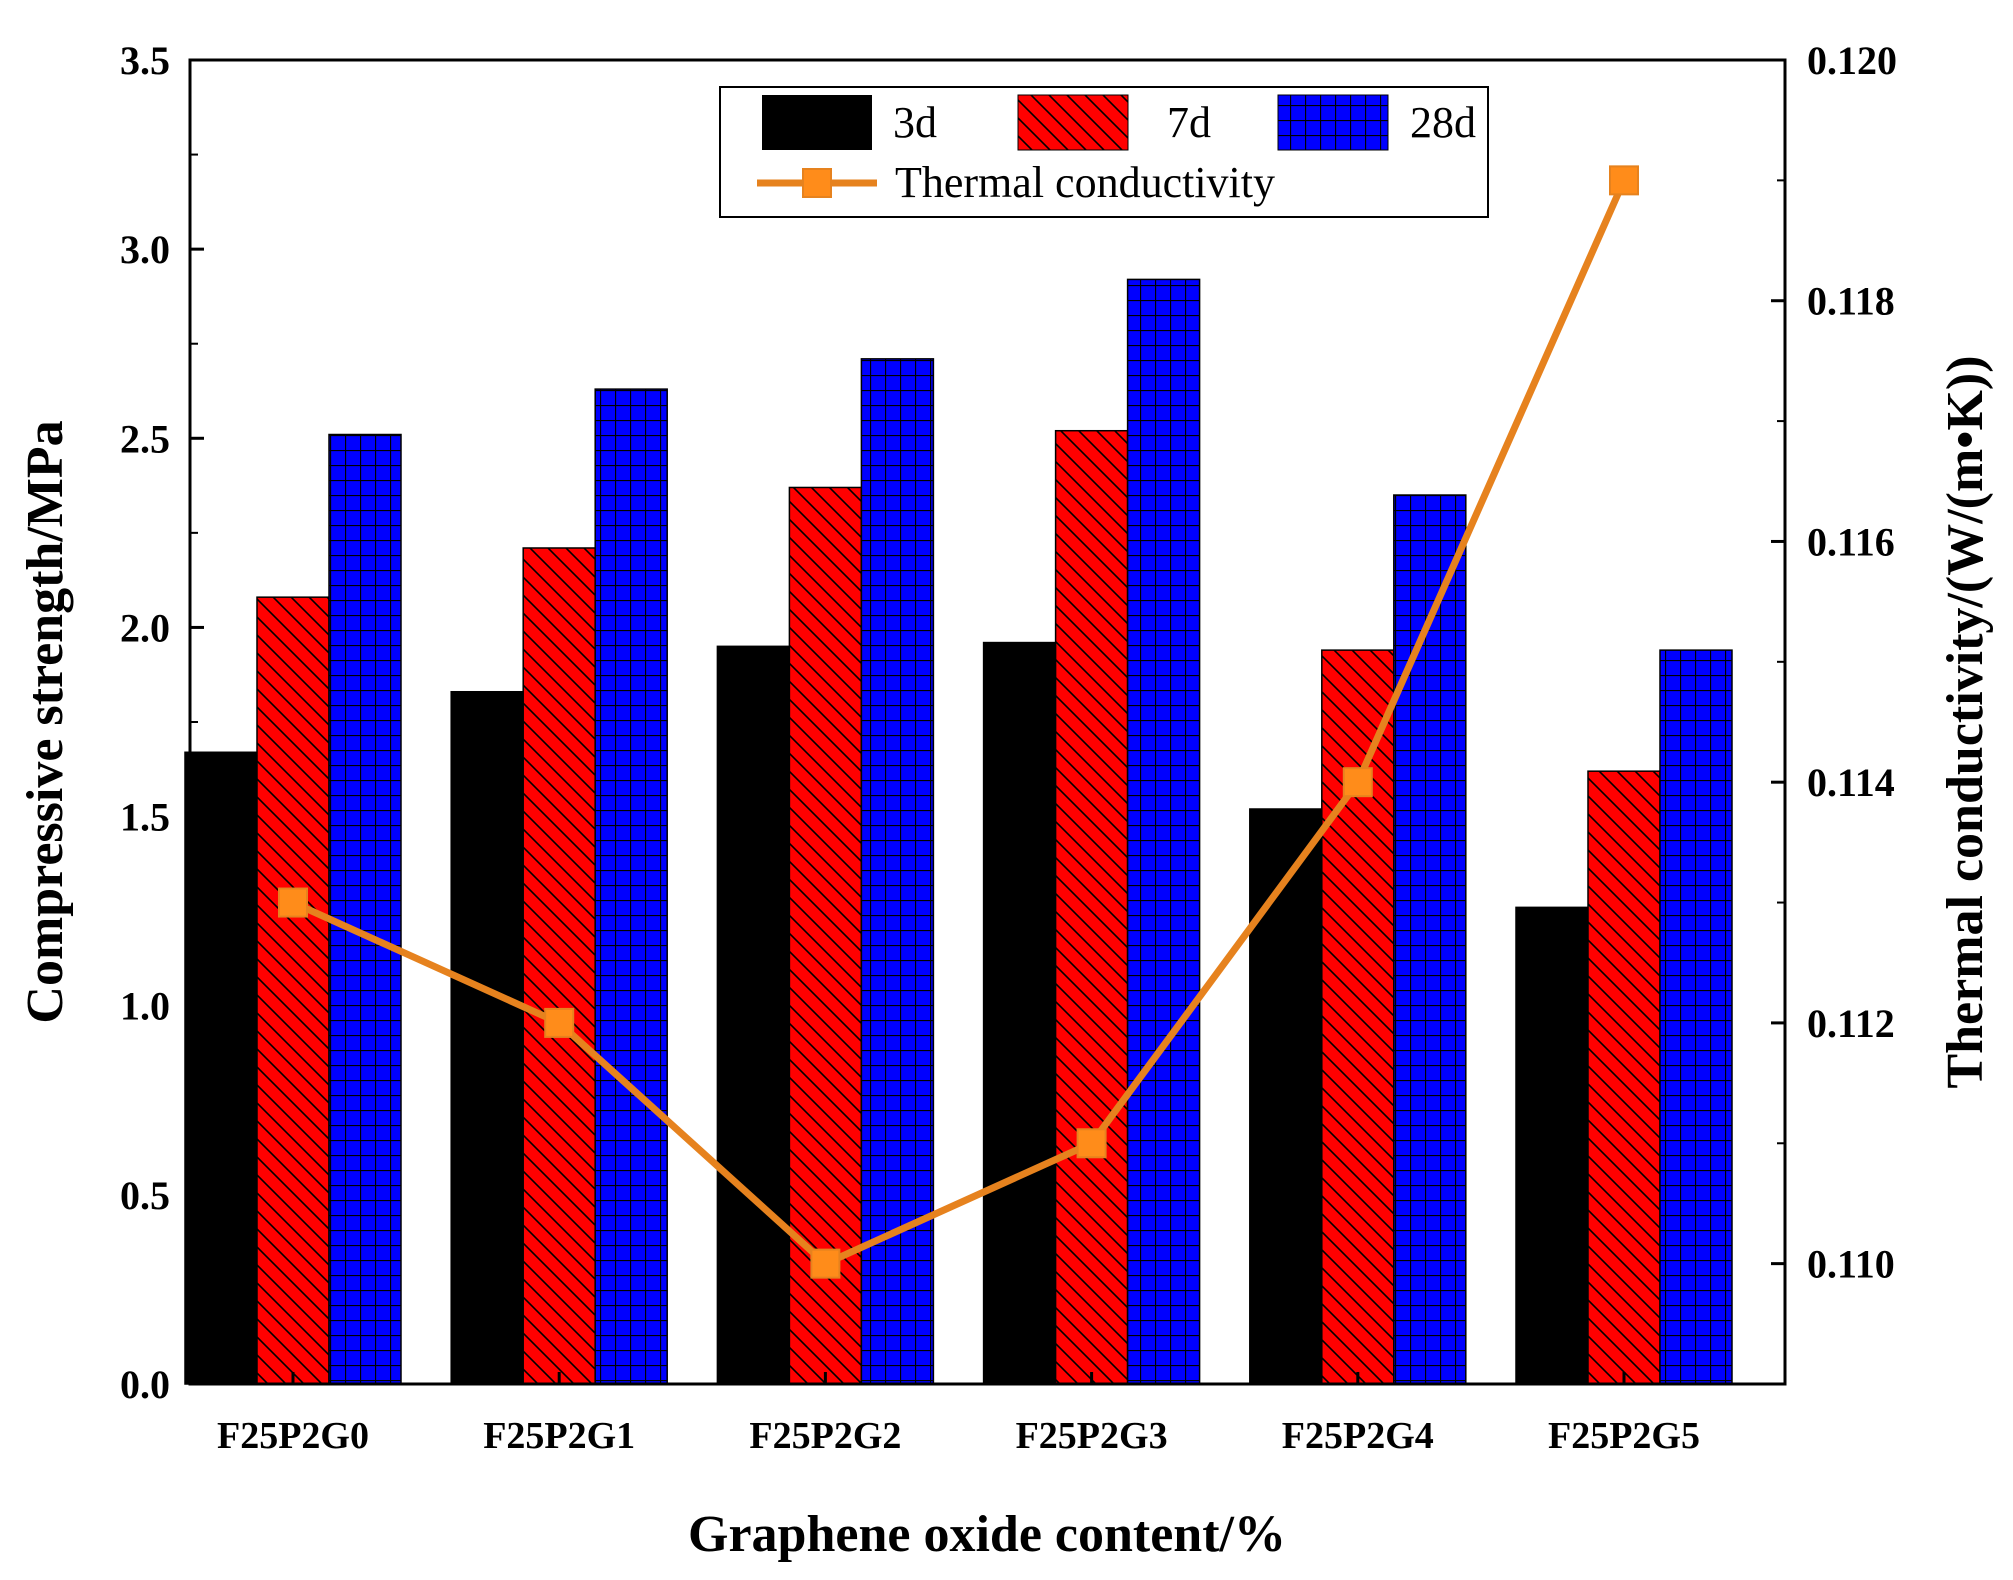 The width and height of the screenshot is (2013, 1580). What do you see at coordinates (1358, 1436) in the screenshot?
I see `x-tick-label-F25P2G4: F25P2G4` at bounding box center [1358, 1436].